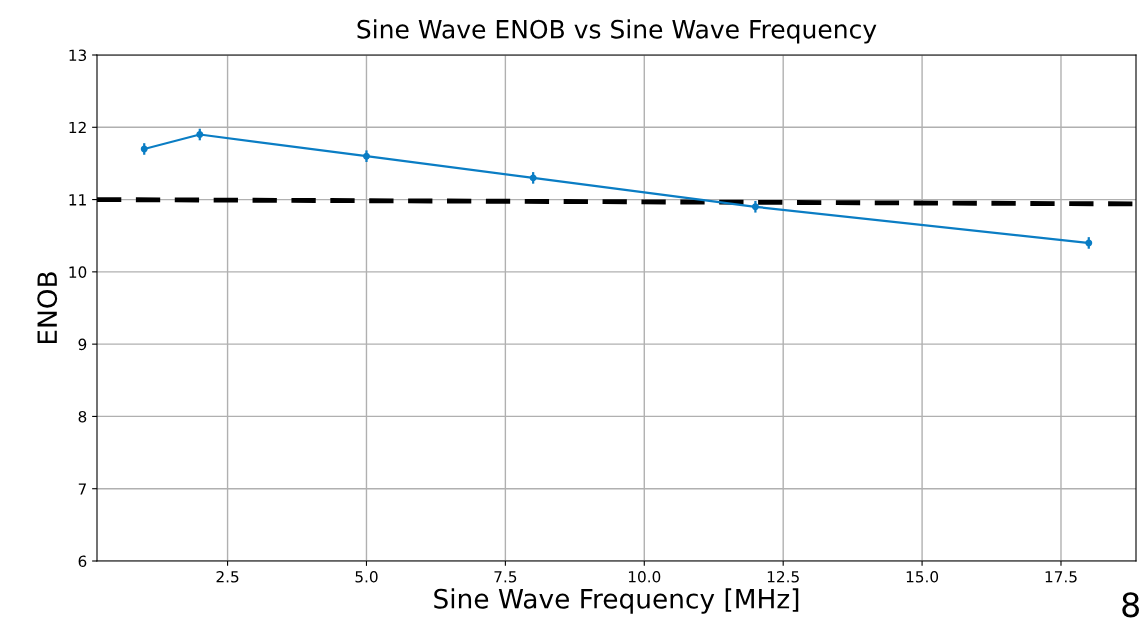 This screenshot has width=1147, height=627. What do you see at coordinates (366, 576) in the screenshot?
I see `x-tick-label: 5.0` at bounding box center [366, 576].